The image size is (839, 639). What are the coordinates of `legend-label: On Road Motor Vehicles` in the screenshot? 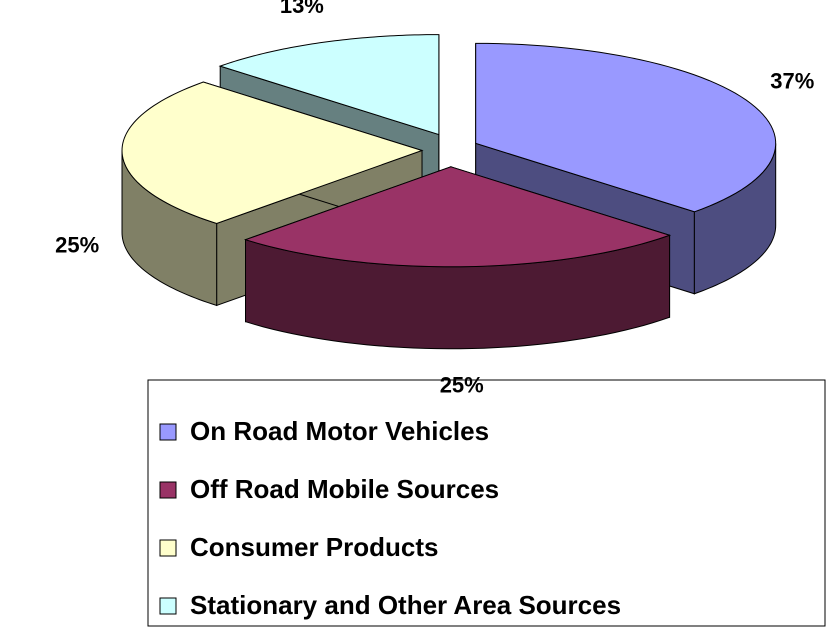 It's located at (339, 431).